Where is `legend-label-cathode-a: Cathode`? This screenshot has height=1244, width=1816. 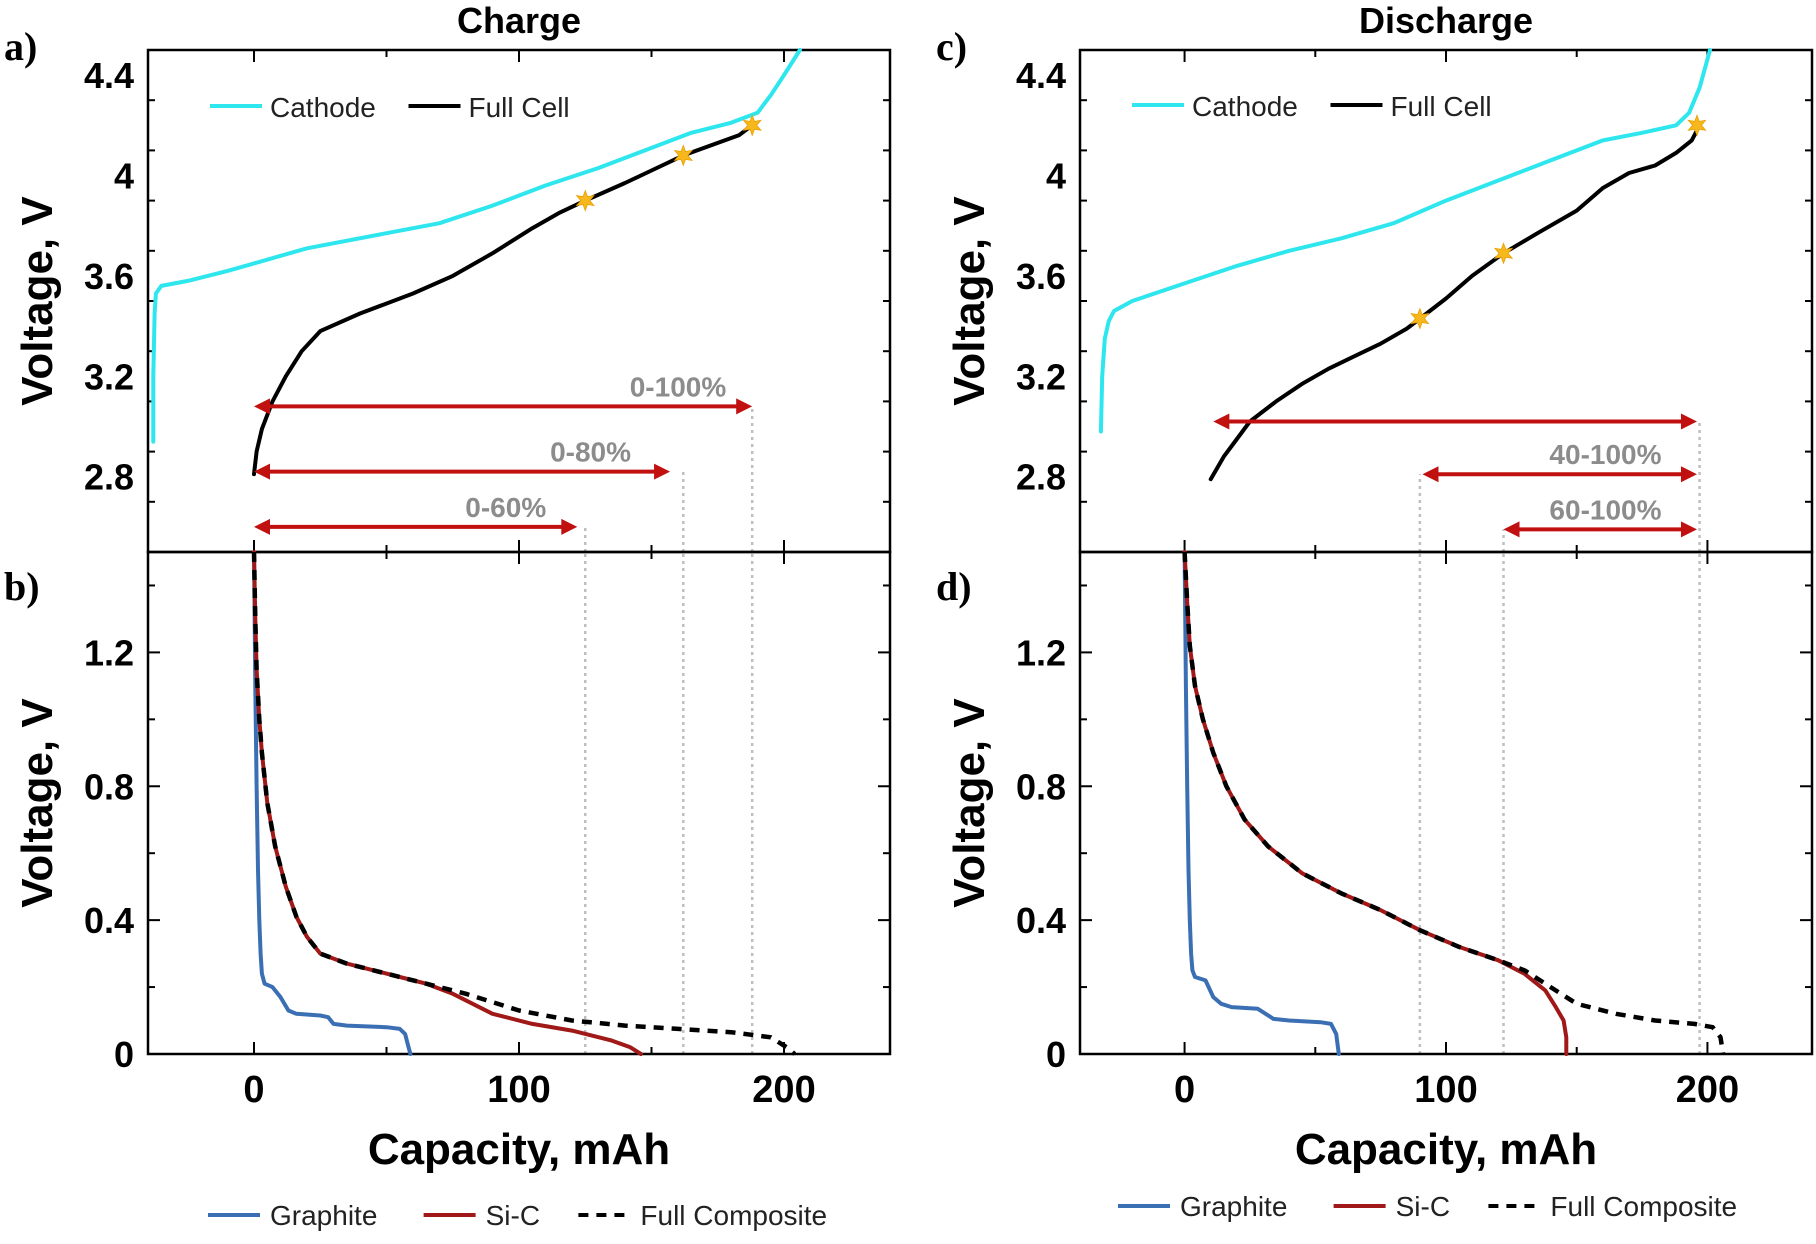 legend-label-cathode-a: Cathode is located at coordinates (323, 107).